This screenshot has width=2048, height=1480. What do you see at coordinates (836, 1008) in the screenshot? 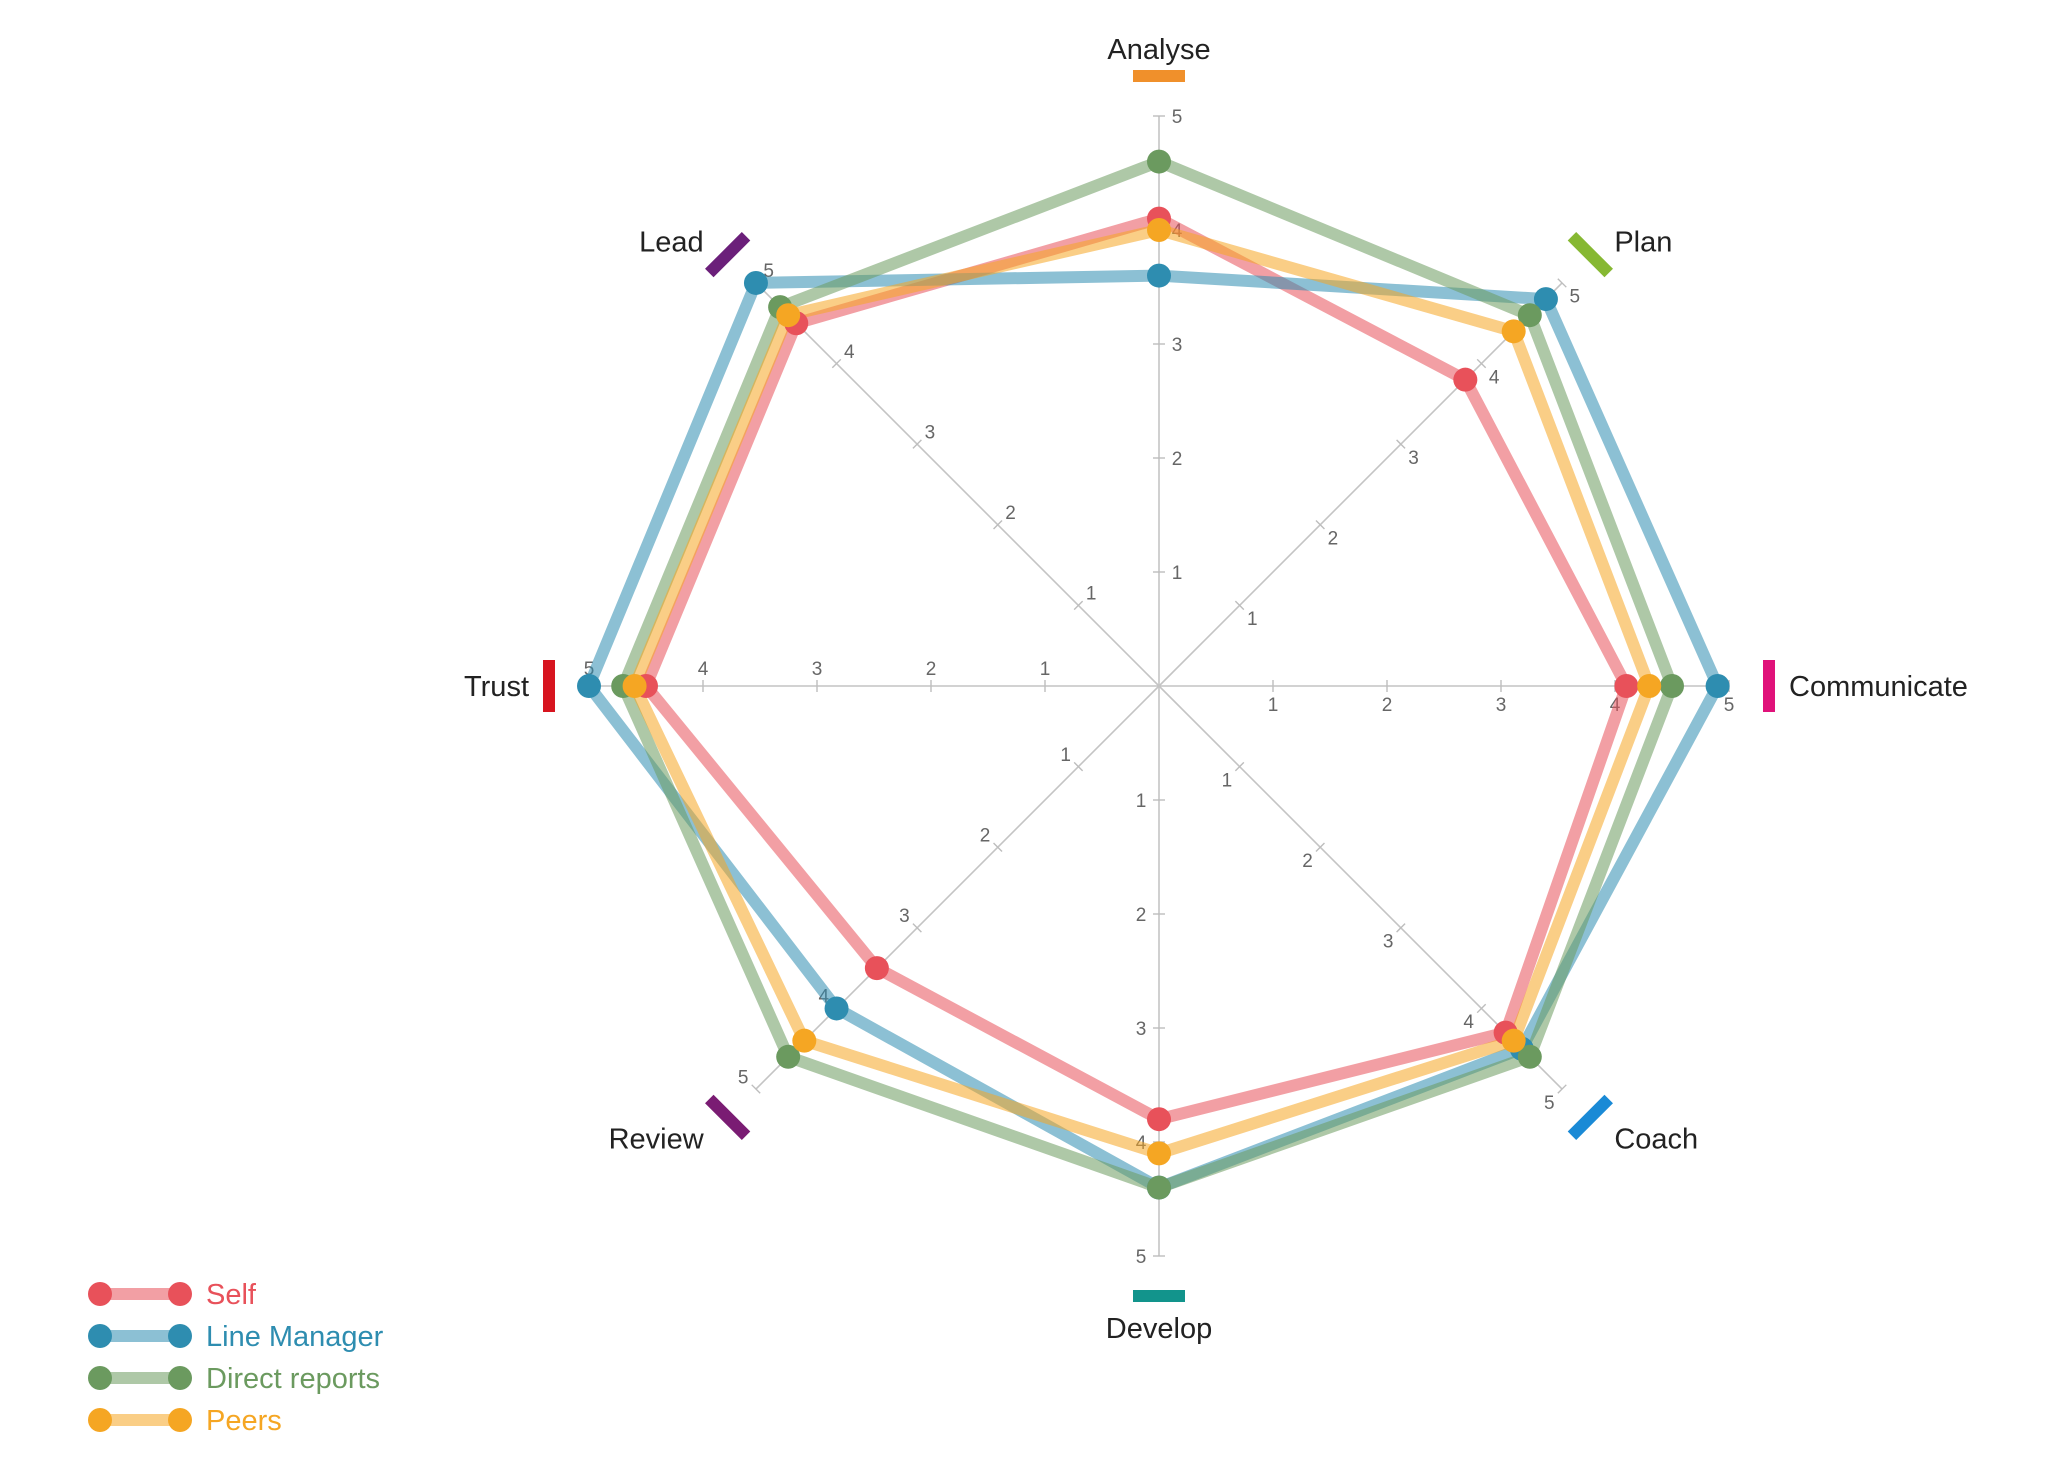
I see `data-point-line-manager-review` at bounding box center [836, 1008].